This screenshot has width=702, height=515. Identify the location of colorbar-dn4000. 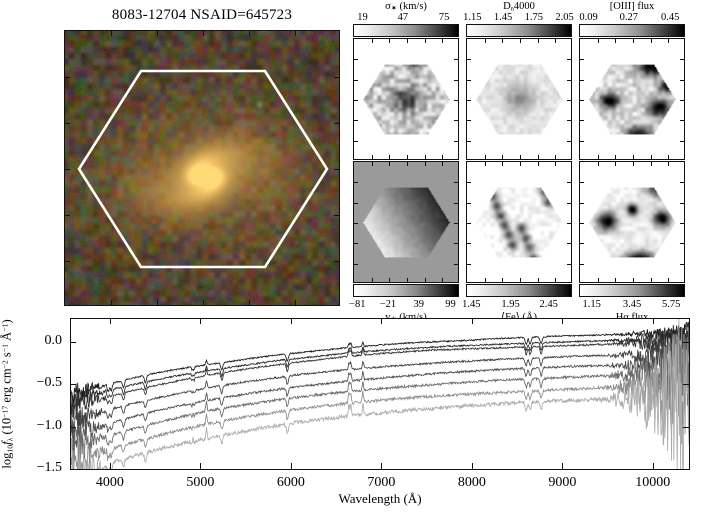
(519, 30).